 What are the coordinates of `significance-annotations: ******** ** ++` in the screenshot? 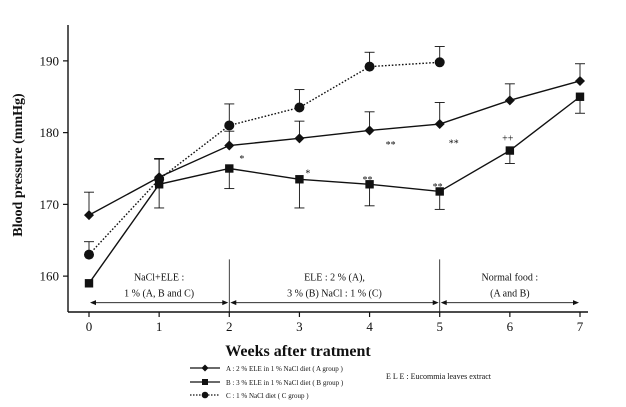 It's located at (376, 163).